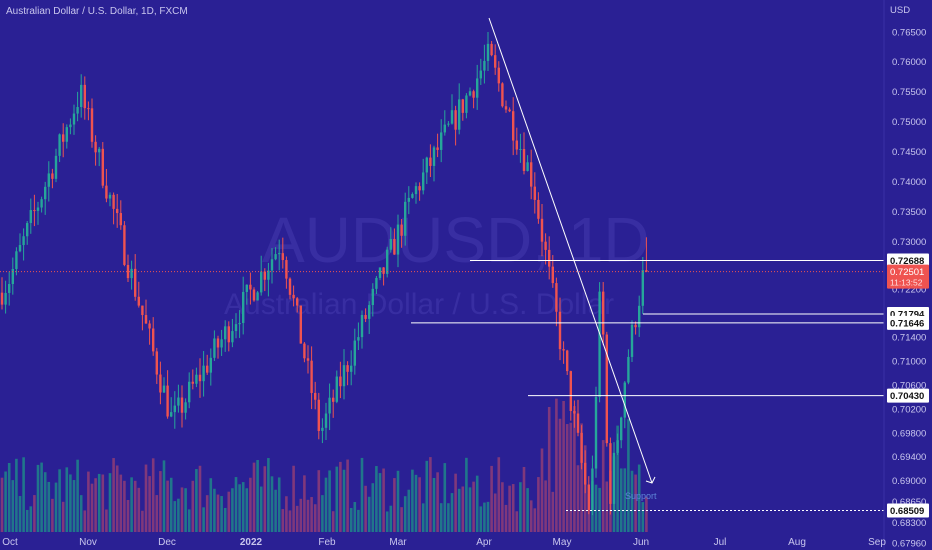  Describe the element at coordinates (10, 542) in the screenshot. I see `x-tick-label: Oct` at that location.